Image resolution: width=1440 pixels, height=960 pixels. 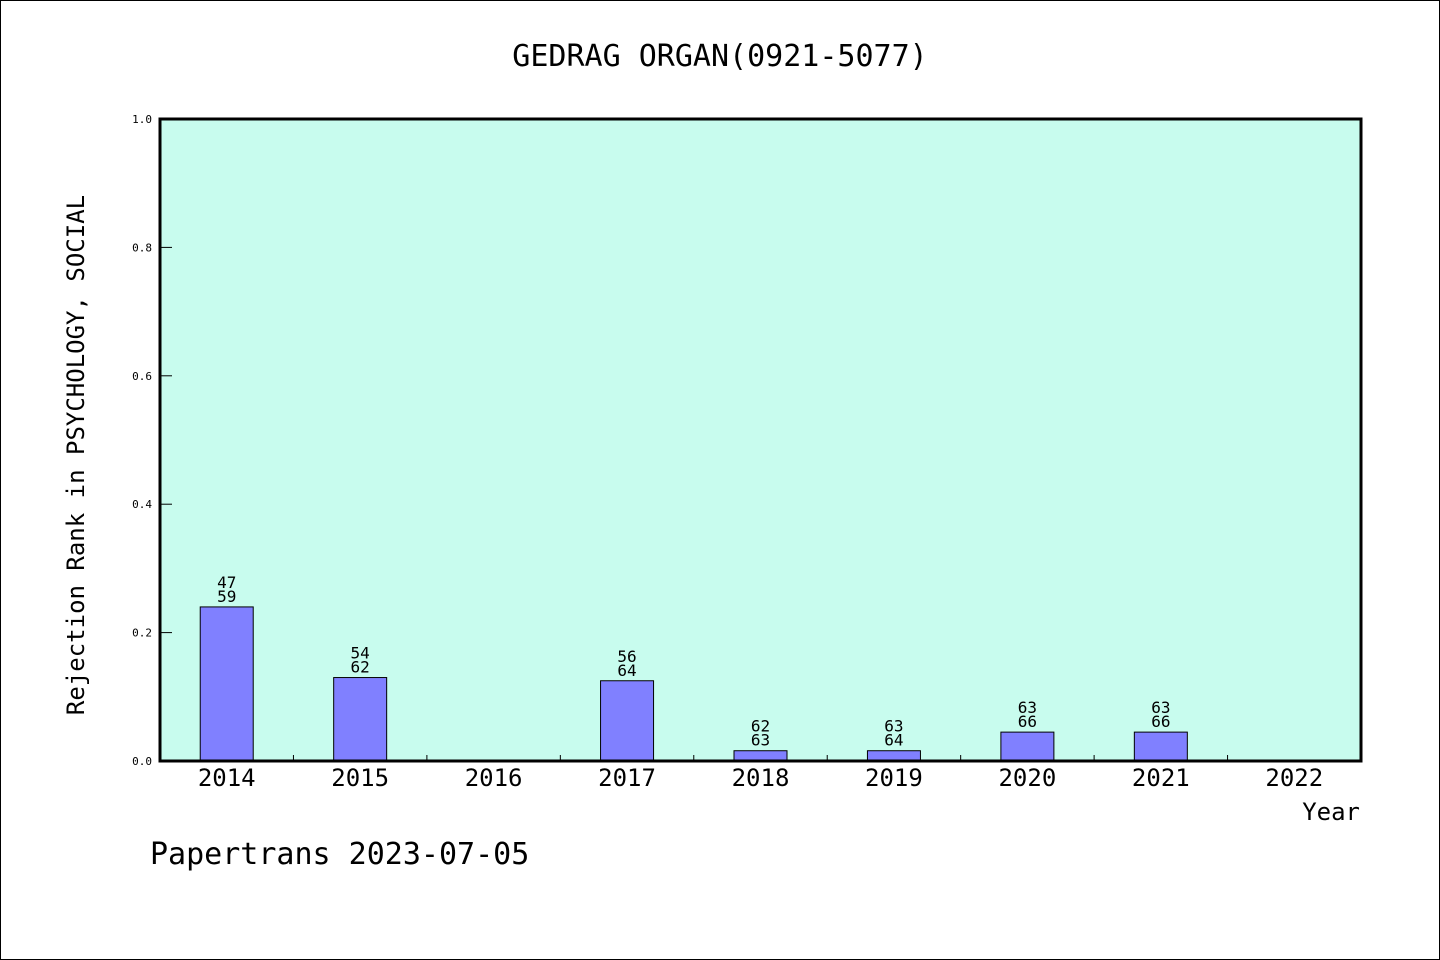 What do you see at coordinates (76, 455) in the screenshot?
I see `y-axis-label: Rejection Rank in PSYCHOLOGY, SOCIAL` at bounding box center [76, 455].